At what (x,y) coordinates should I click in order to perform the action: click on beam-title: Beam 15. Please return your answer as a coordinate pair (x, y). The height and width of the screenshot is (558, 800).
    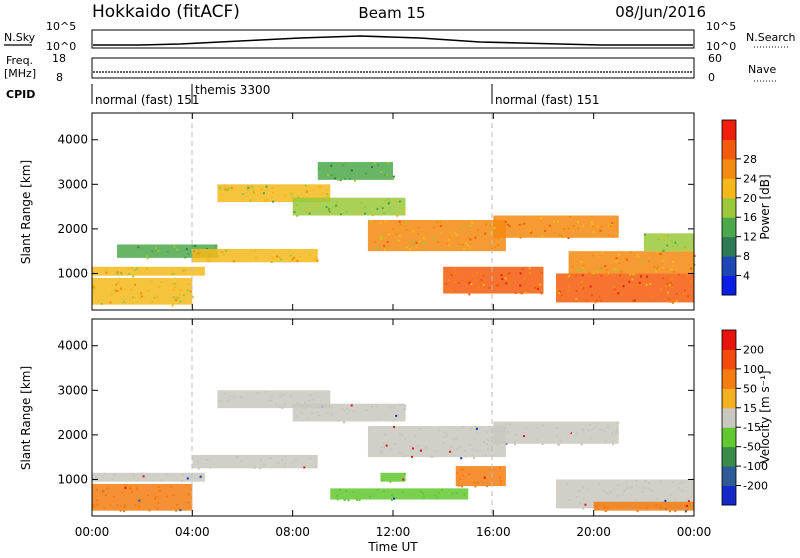
    Looking at the image, I should click on (391, 13).